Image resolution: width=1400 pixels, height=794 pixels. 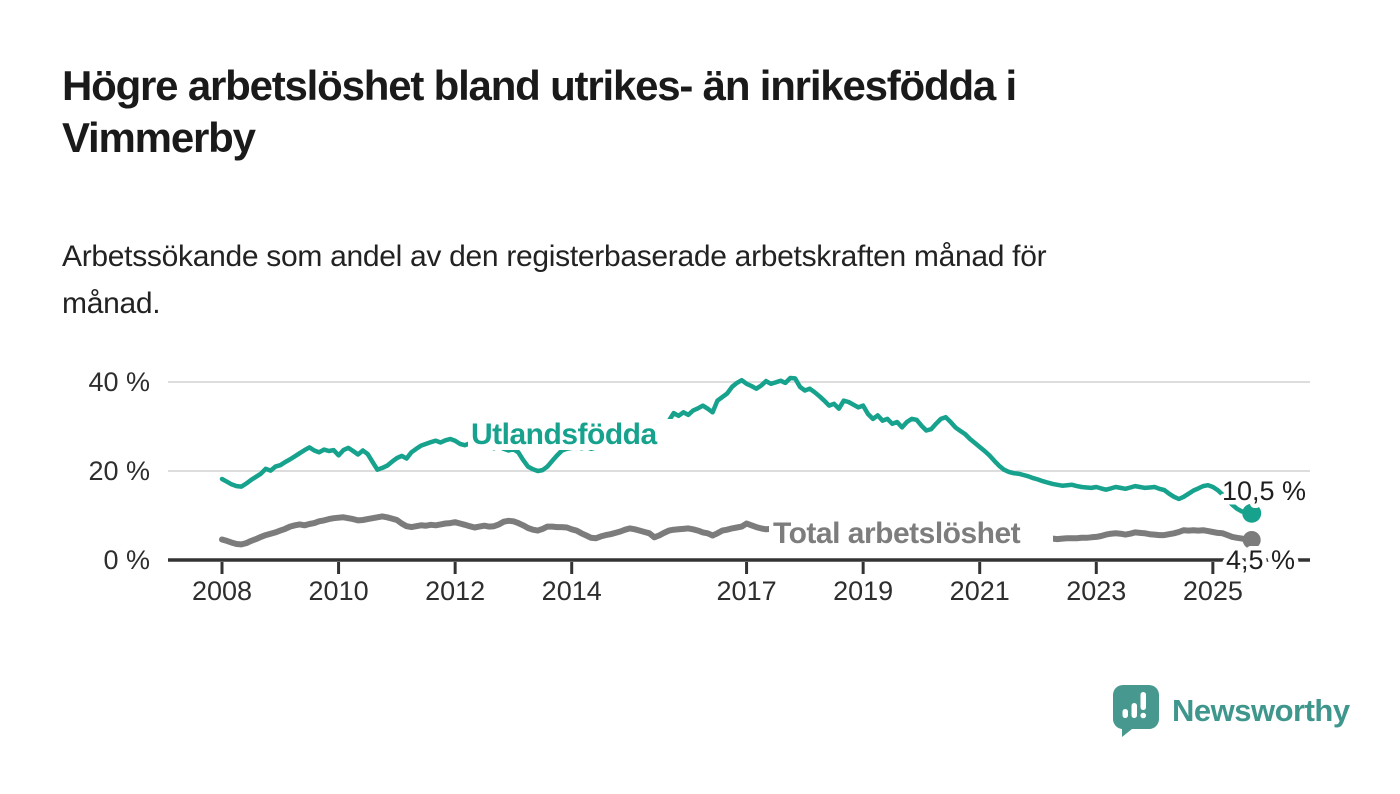 I want to click on y-tick-label-0: 0 %, so click(x=126, y=560).